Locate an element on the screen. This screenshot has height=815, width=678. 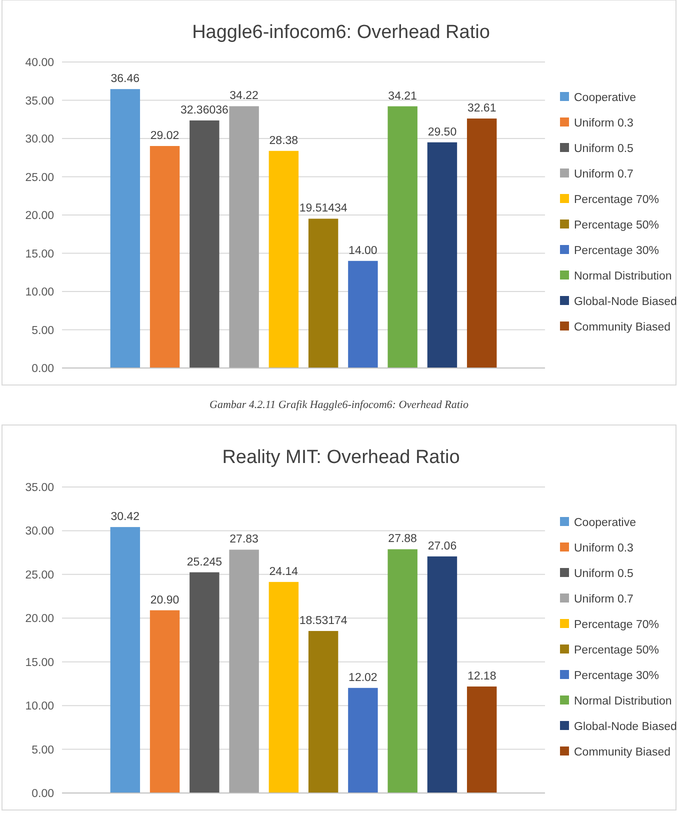
data-label: 27.88 is located at coordinates (402, 539).